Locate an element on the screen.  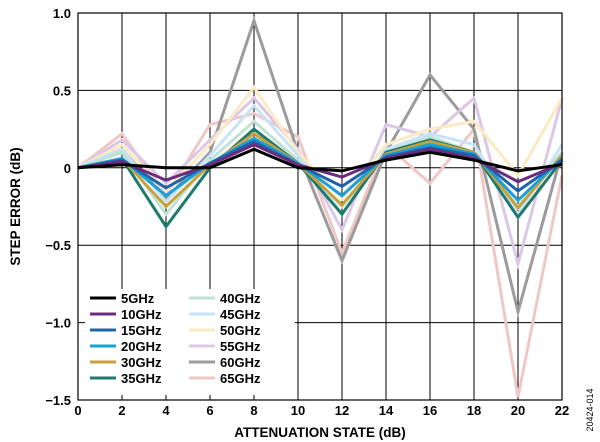
legend-label: 65GHz is located at coordinates (240, 378).